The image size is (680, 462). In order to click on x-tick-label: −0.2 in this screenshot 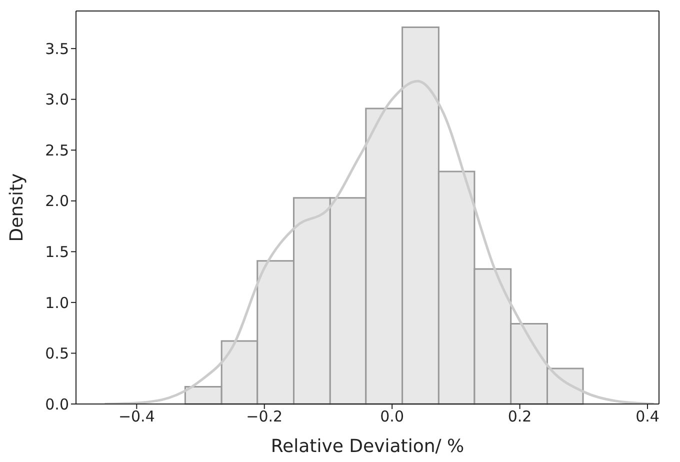, I will do `click(264, 417)`.